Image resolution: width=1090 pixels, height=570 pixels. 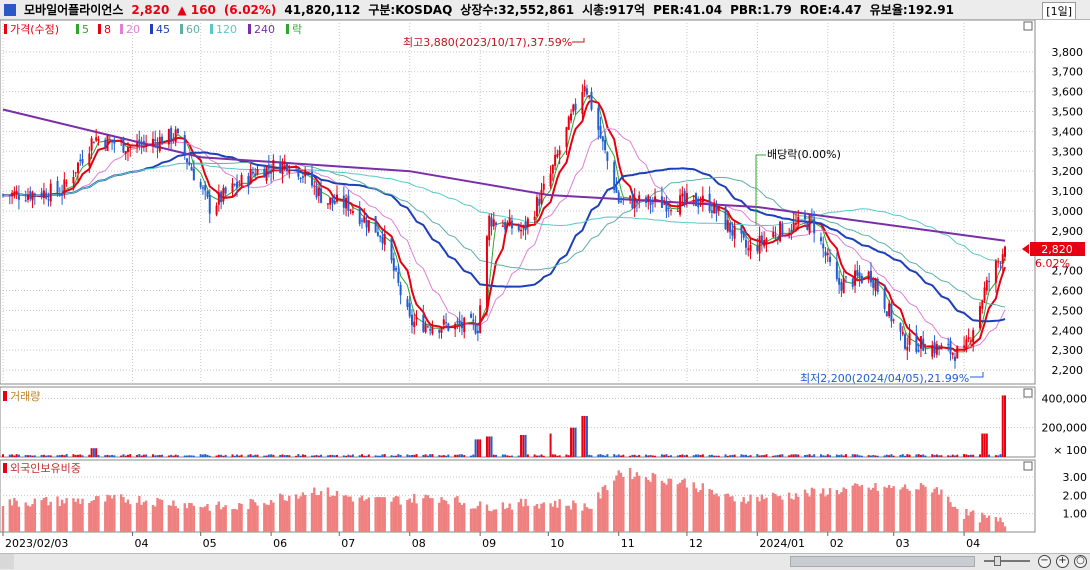 What do you see at coordinates (1059, 10) in the screenshot?
I see `period-button: [1일]` at bounding box center [1059, 10].